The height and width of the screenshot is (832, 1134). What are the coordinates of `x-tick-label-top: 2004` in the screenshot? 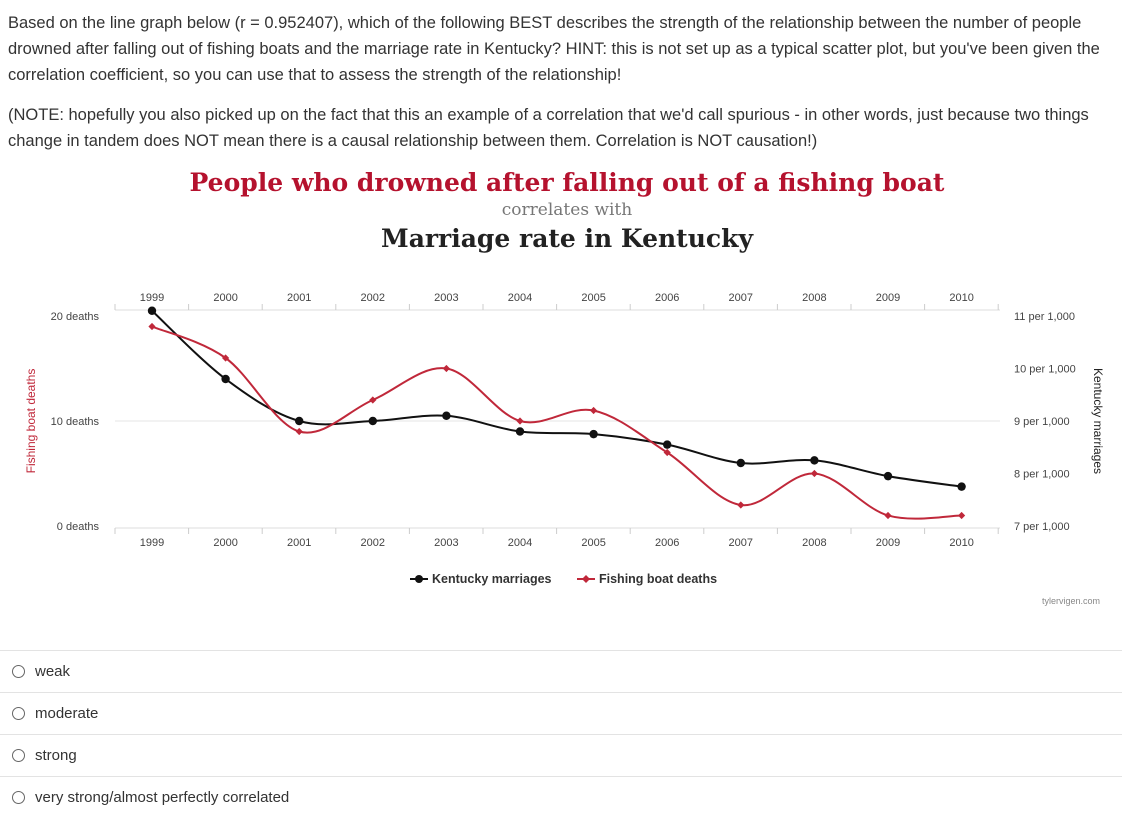 It's located at (520, 298).